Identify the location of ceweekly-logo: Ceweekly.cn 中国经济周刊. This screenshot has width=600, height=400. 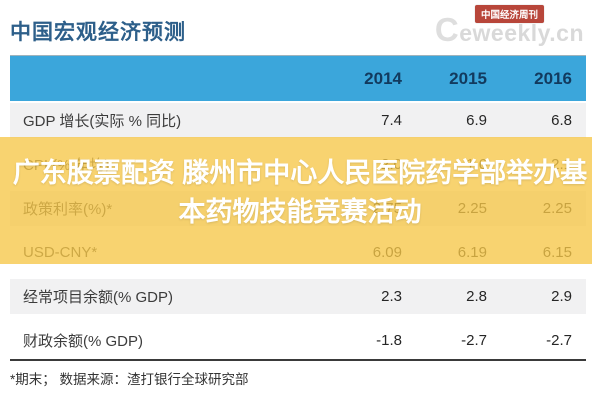
(503, 25).